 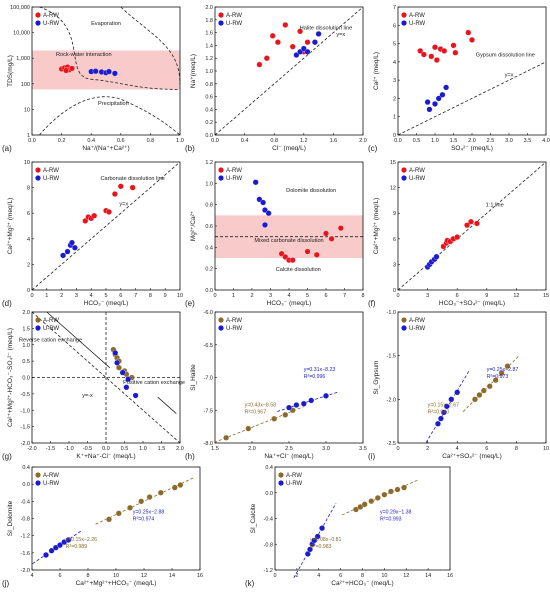 What do you see at coordinates (372, 303) in the screenshot?
I see `panel-label: (f)` at bounding box center [372, 303].